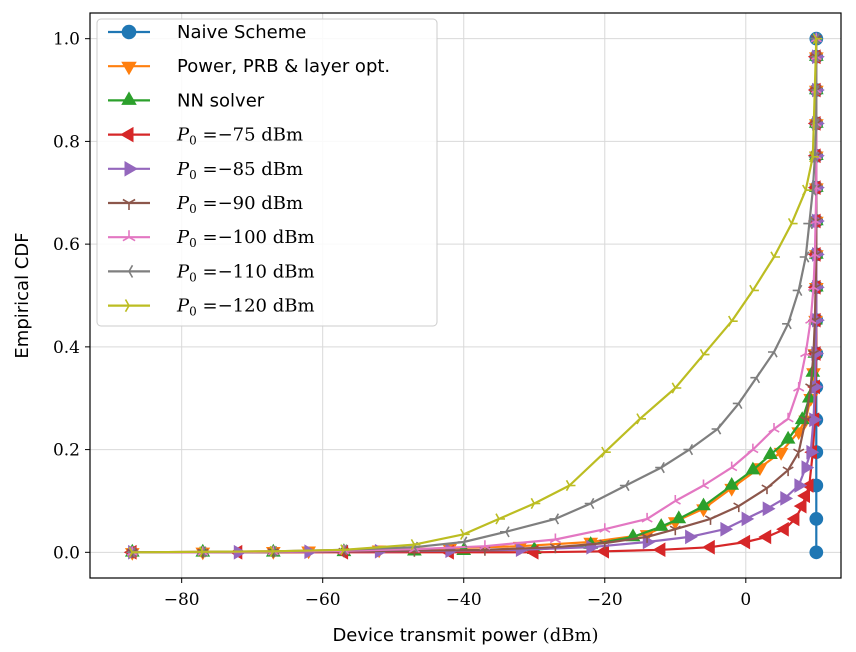  Describe the element at coordinates (239, 204) in the screenshot. I see `legend-label: P0 =−90 dBm` at that location.